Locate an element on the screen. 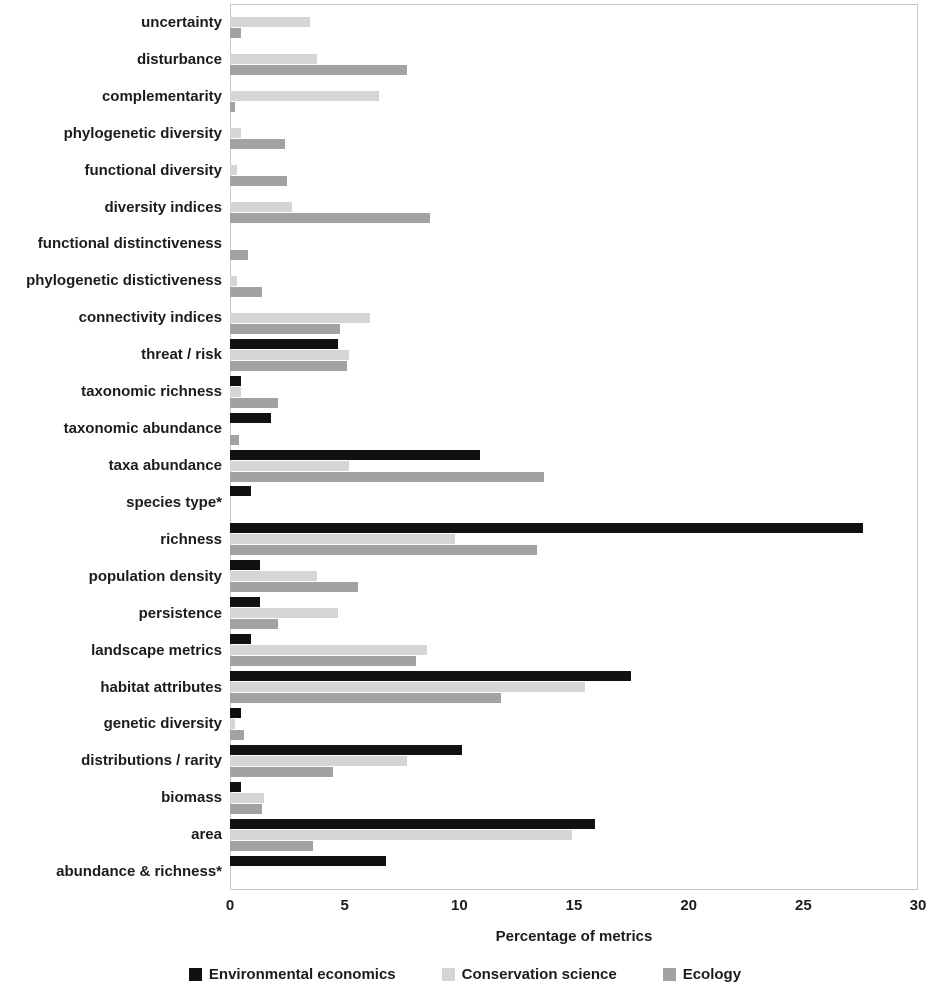 The image size is (930, 1002). category-label: taxonomic abundance is located at coordinates (142, 429).